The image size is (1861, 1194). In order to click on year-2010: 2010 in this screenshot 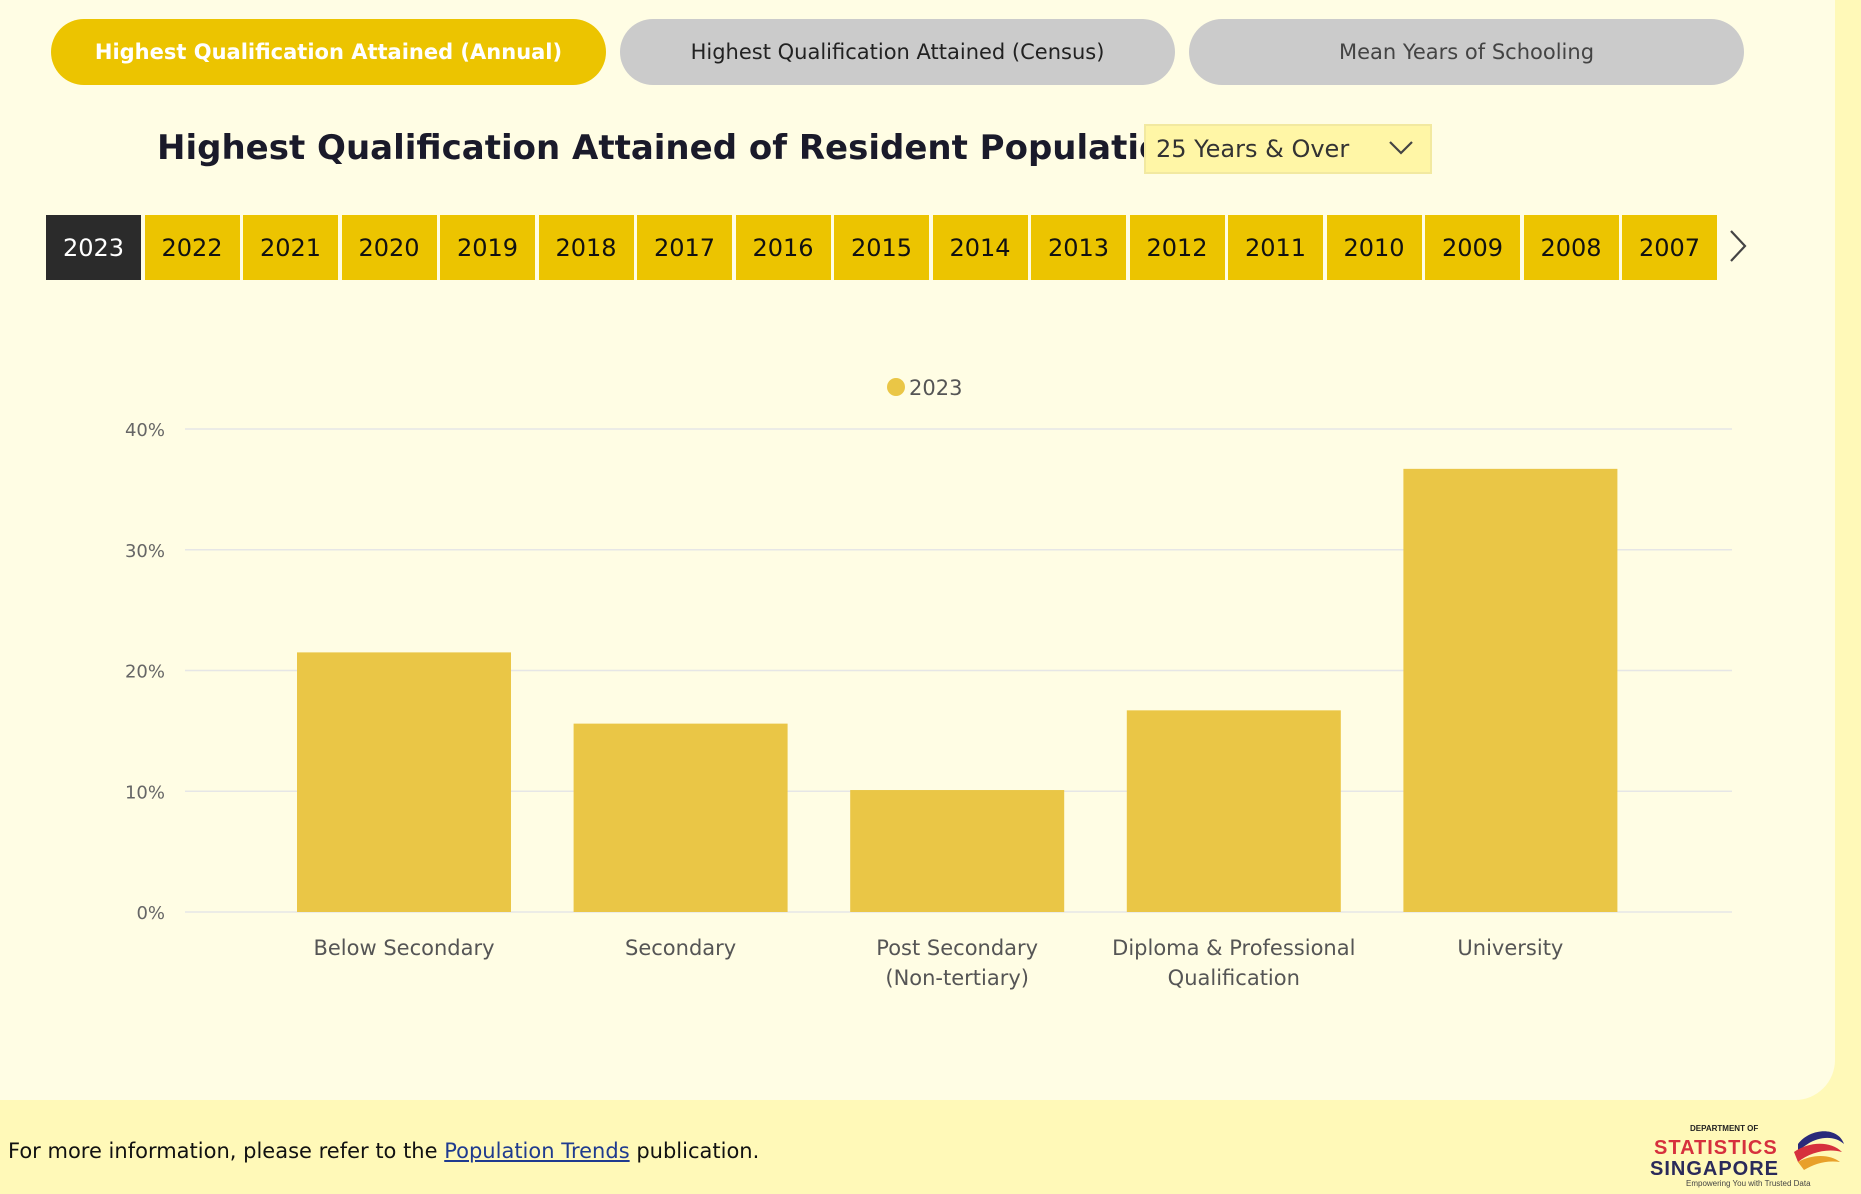, I will do `click(1374, 247)`.